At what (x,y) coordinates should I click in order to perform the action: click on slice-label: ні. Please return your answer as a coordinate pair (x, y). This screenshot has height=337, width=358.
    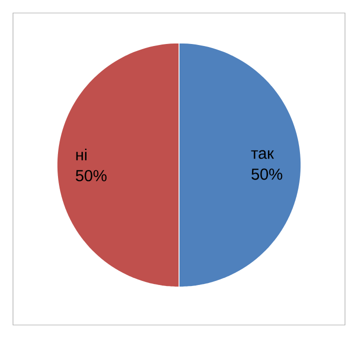
    Looking at the image, I should click on (81, 154).